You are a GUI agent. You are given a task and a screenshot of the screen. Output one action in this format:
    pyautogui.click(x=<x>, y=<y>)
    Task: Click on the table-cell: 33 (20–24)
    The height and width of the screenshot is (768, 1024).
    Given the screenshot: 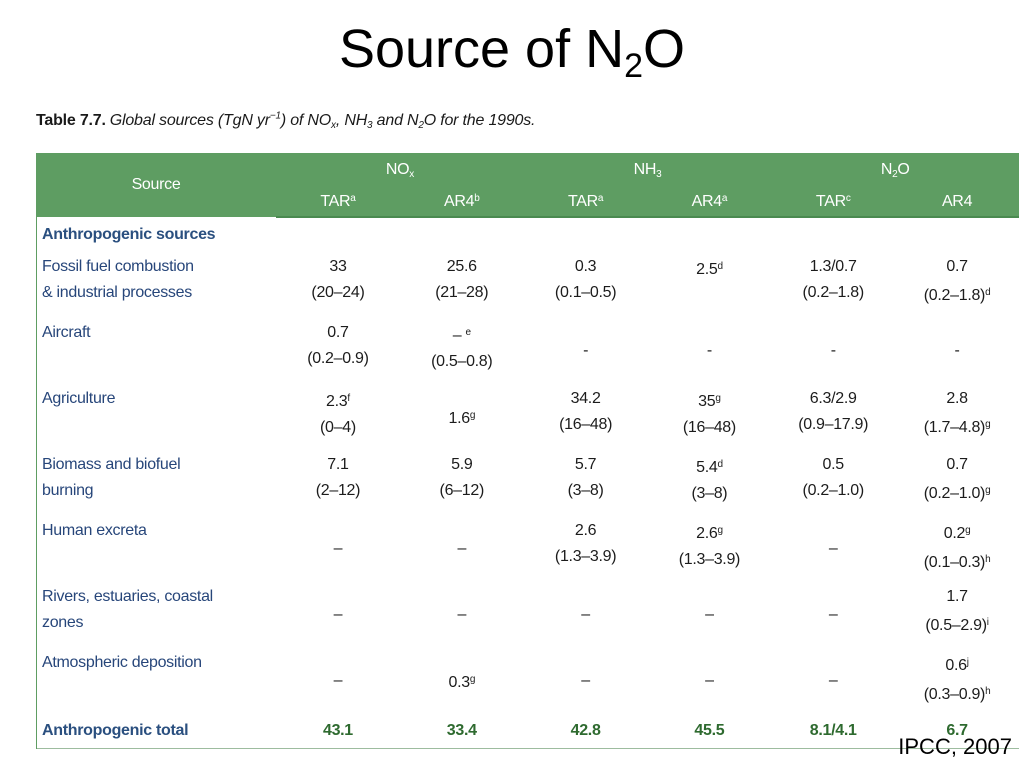 What is the action you would take?
    pyautogui.click(x=338, y=285)
    